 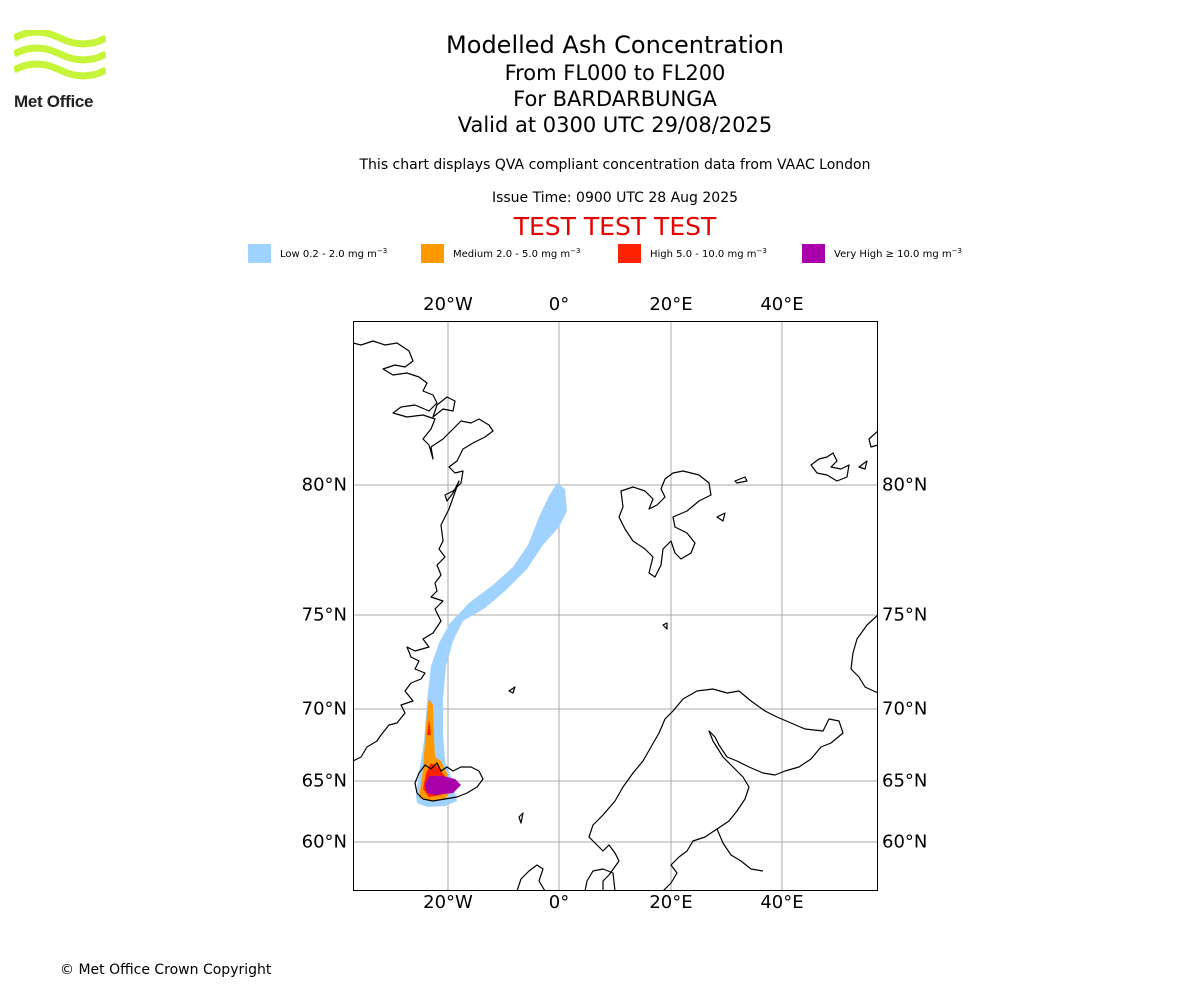 I want to click on lon-tick-top-20w: 20°W, so click(x=448, y=304).